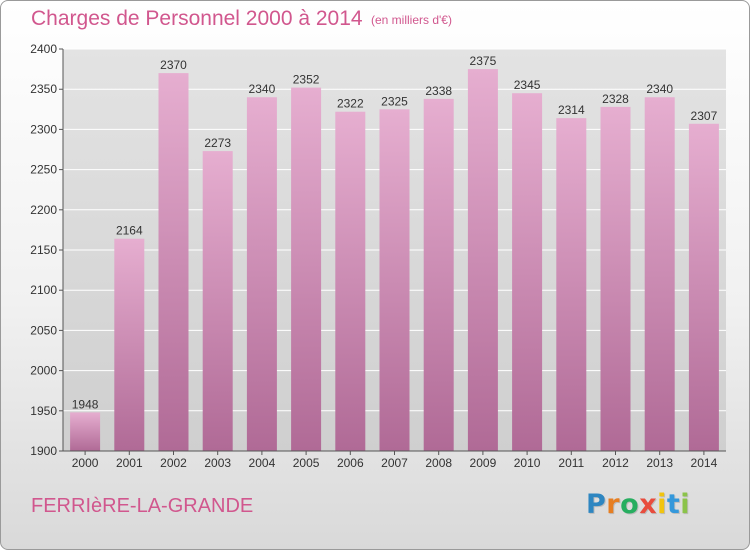 The width and height of the screenshot is (750, 550). I want to click on x-tick-label-2007: 2007, so click(394, 463).